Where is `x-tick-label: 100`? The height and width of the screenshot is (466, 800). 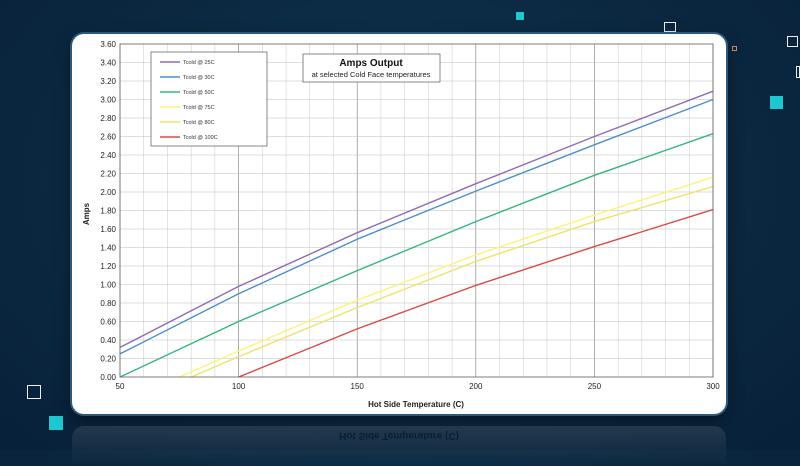
x-tick-label: 100 is located at coordinates (239, 386).